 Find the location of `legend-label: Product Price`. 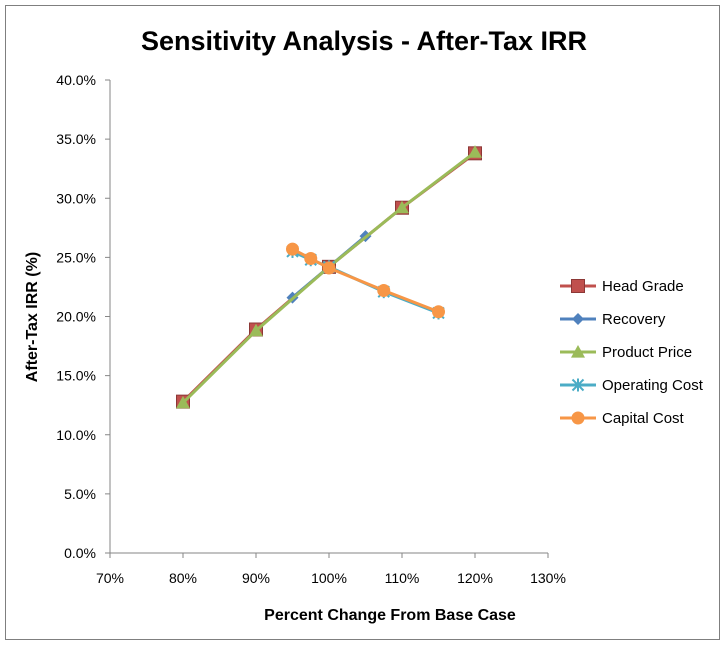

legend-label: Product Price is located at coordinates (647, 352).